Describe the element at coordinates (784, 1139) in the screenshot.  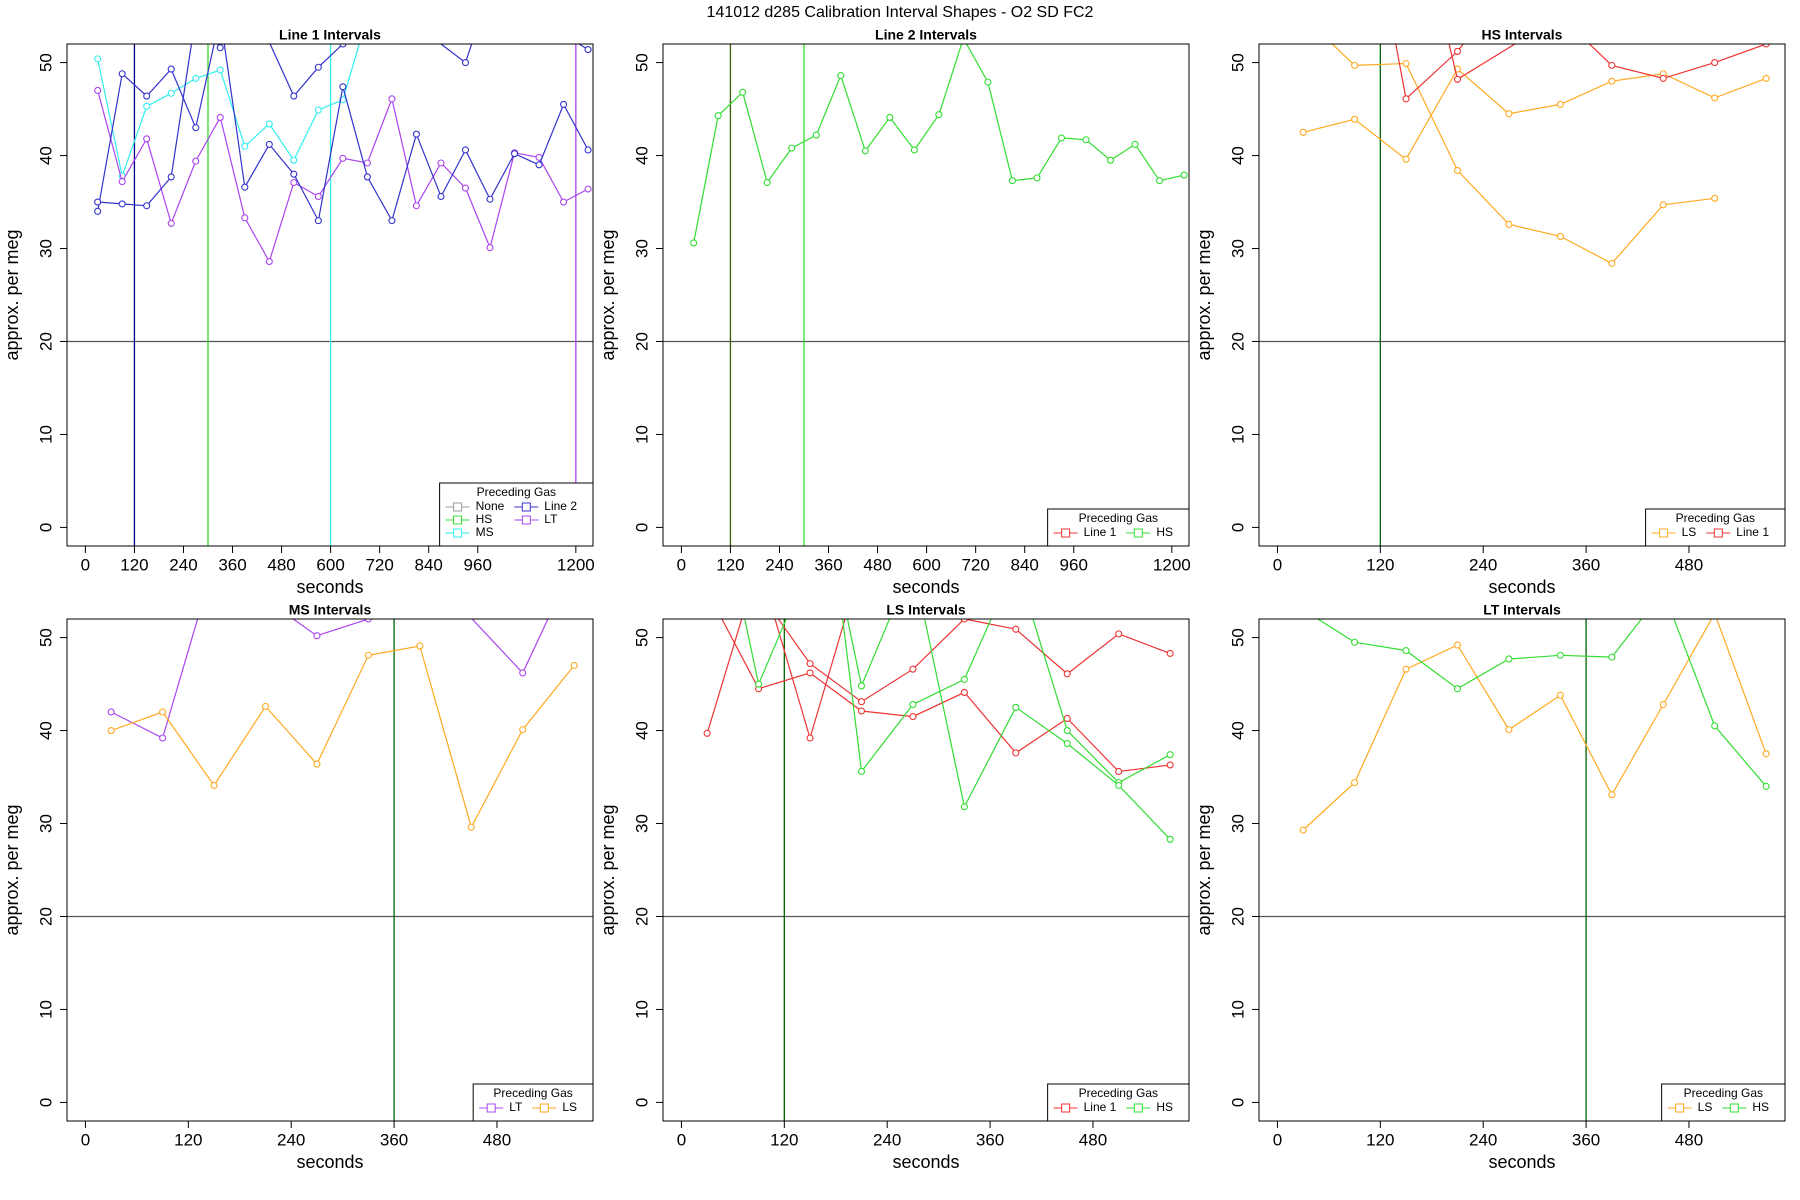
I see `x-tick-label: 120` at that location.